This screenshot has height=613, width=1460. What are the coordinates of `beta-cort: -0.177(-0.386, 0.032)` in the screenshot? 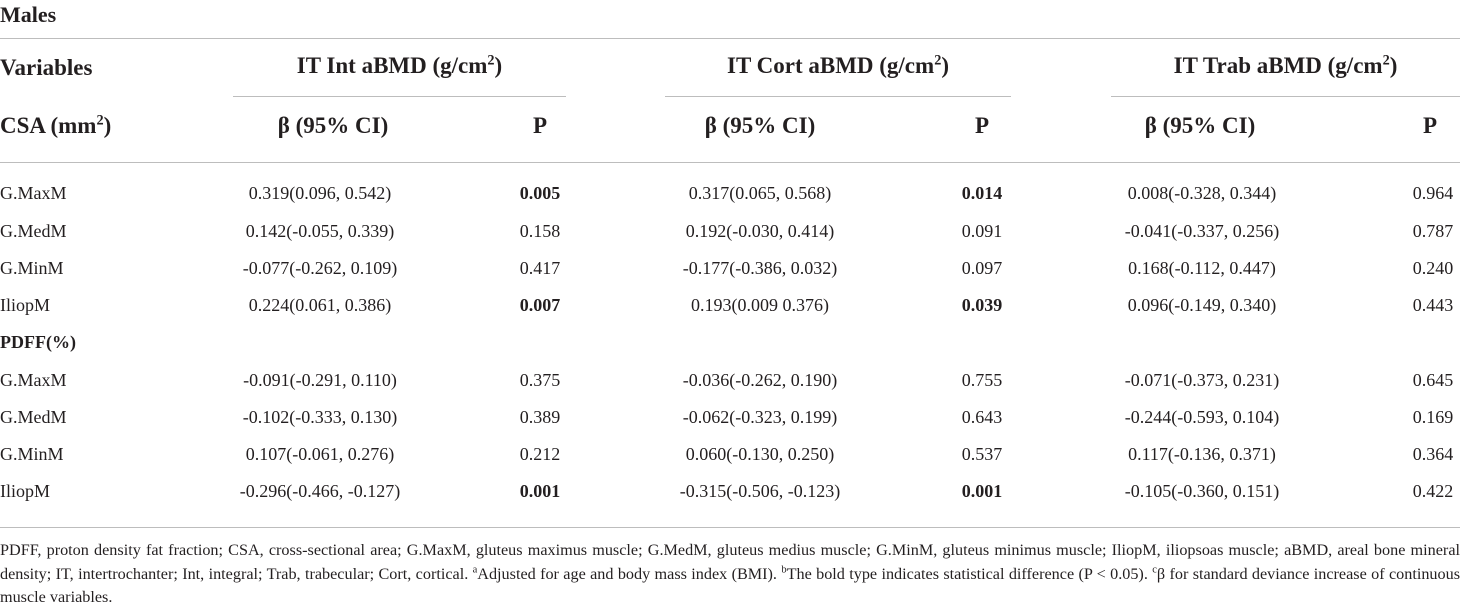 It's located at (760, 268).